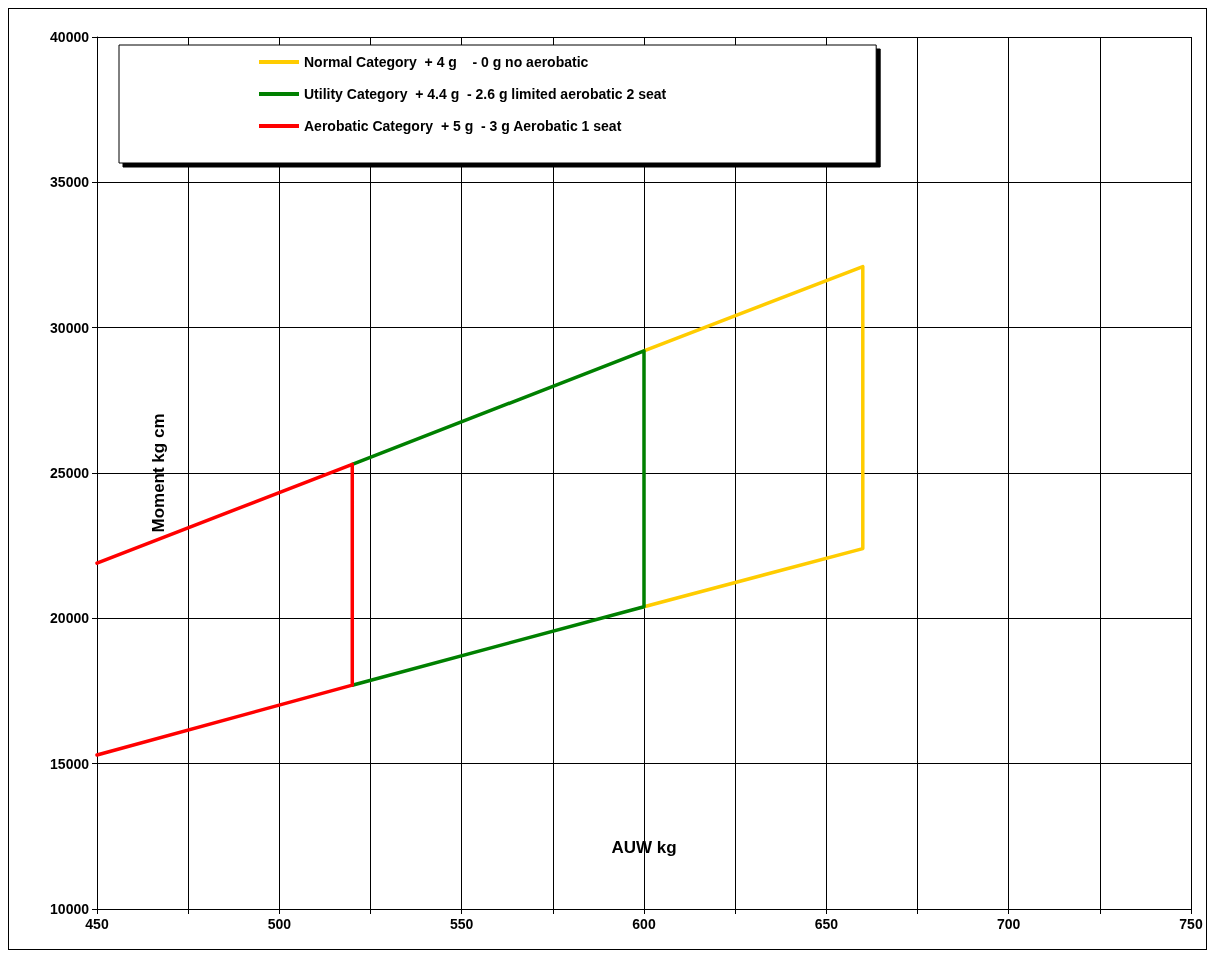 The width and height of the screenshot is (1215, 958). I want to click on y-tick-label: 20000, so click(70, 618).